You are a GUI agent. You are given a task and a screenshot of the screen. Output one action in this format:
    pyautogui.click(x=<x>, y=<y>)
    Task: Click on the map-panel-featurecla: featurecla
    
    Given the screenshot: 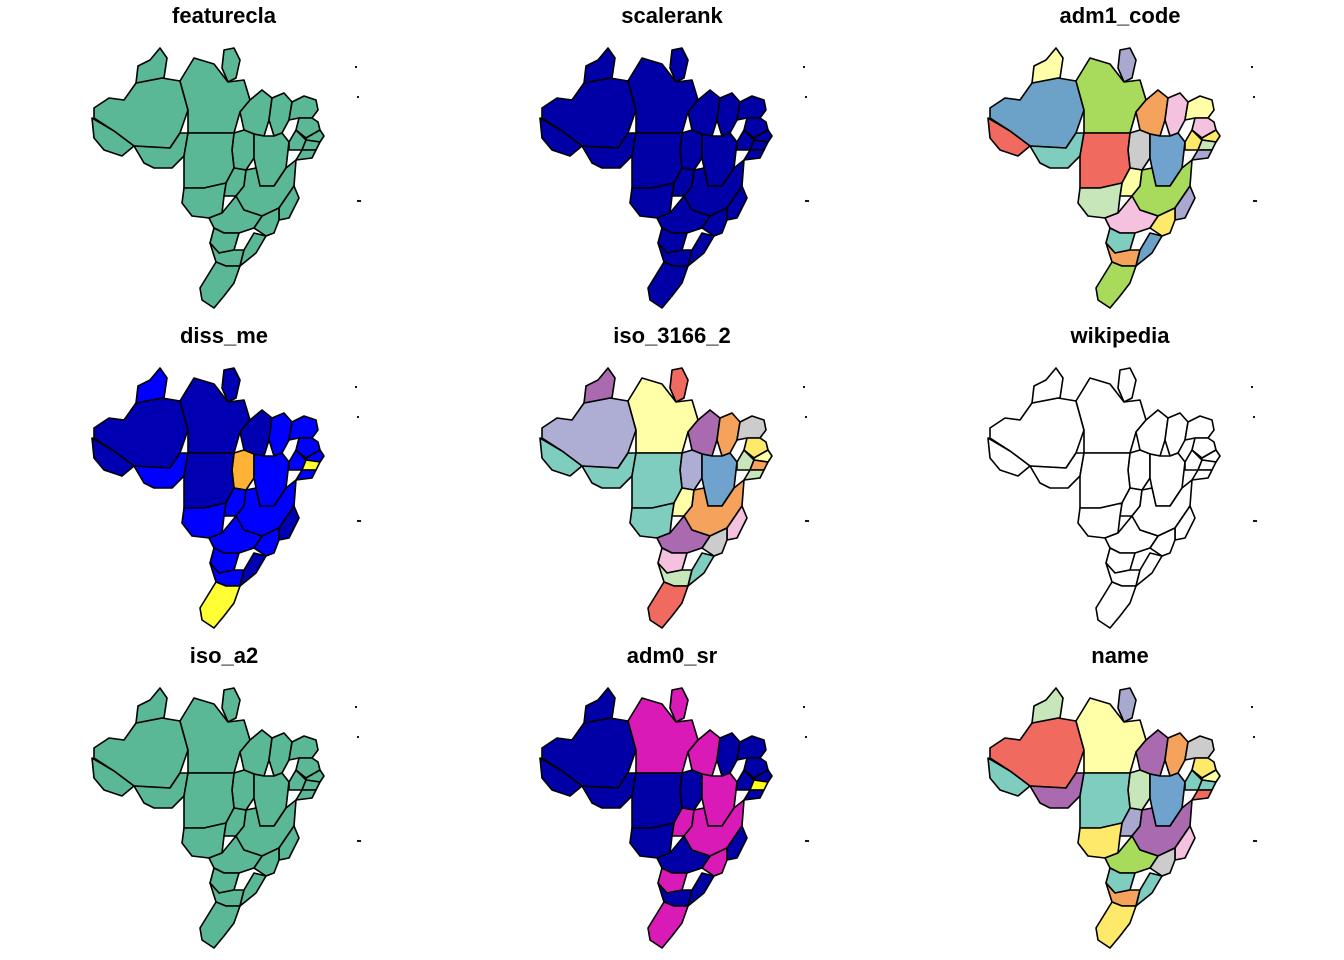 What is the action you would take?
    pyautogui.click(x=224, y=160)
    